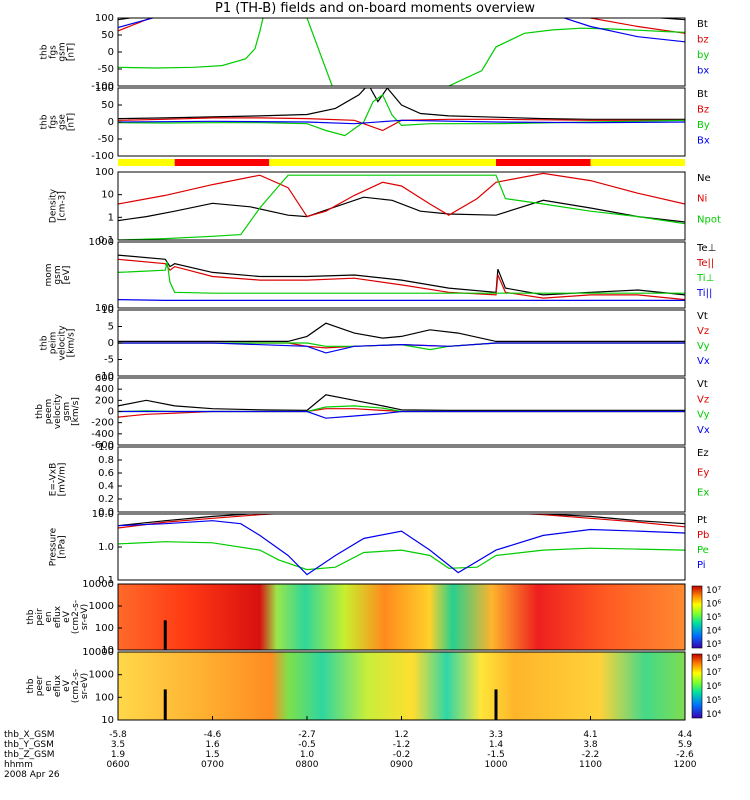 Image resolution: width=750 pixels, height=800 pixels. What do you see at coordinates (703, 110) in the screenshot?
I see `legend-entry: Bz` at bounding box center [703, 110].